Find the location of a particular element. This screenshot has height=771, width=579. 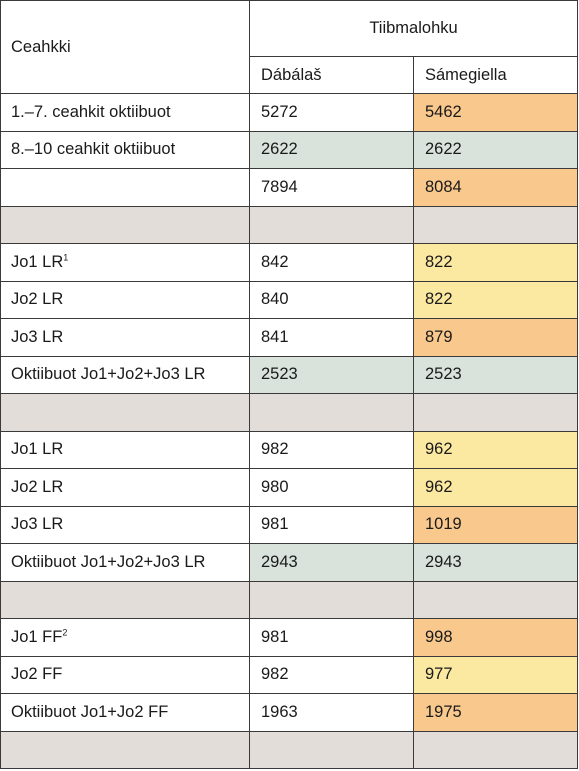

row-label: Oktiibuot Jo1+Jo2 FF is located at coordinates (125, 712).